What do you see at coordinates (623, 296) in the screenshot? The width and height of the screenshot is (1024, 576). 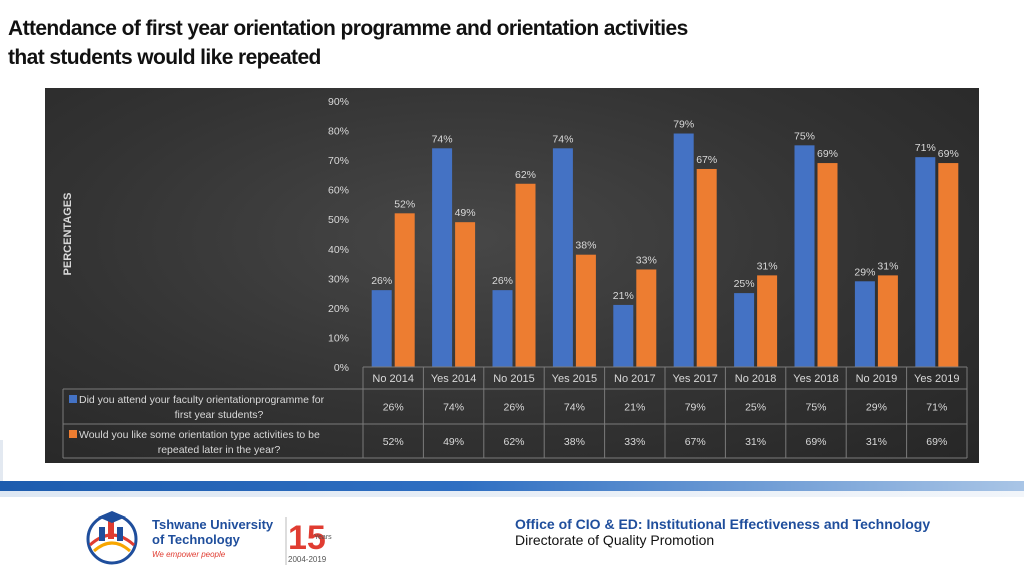 I see `bar-data-label: 21%` at bounding box center [623, 296].